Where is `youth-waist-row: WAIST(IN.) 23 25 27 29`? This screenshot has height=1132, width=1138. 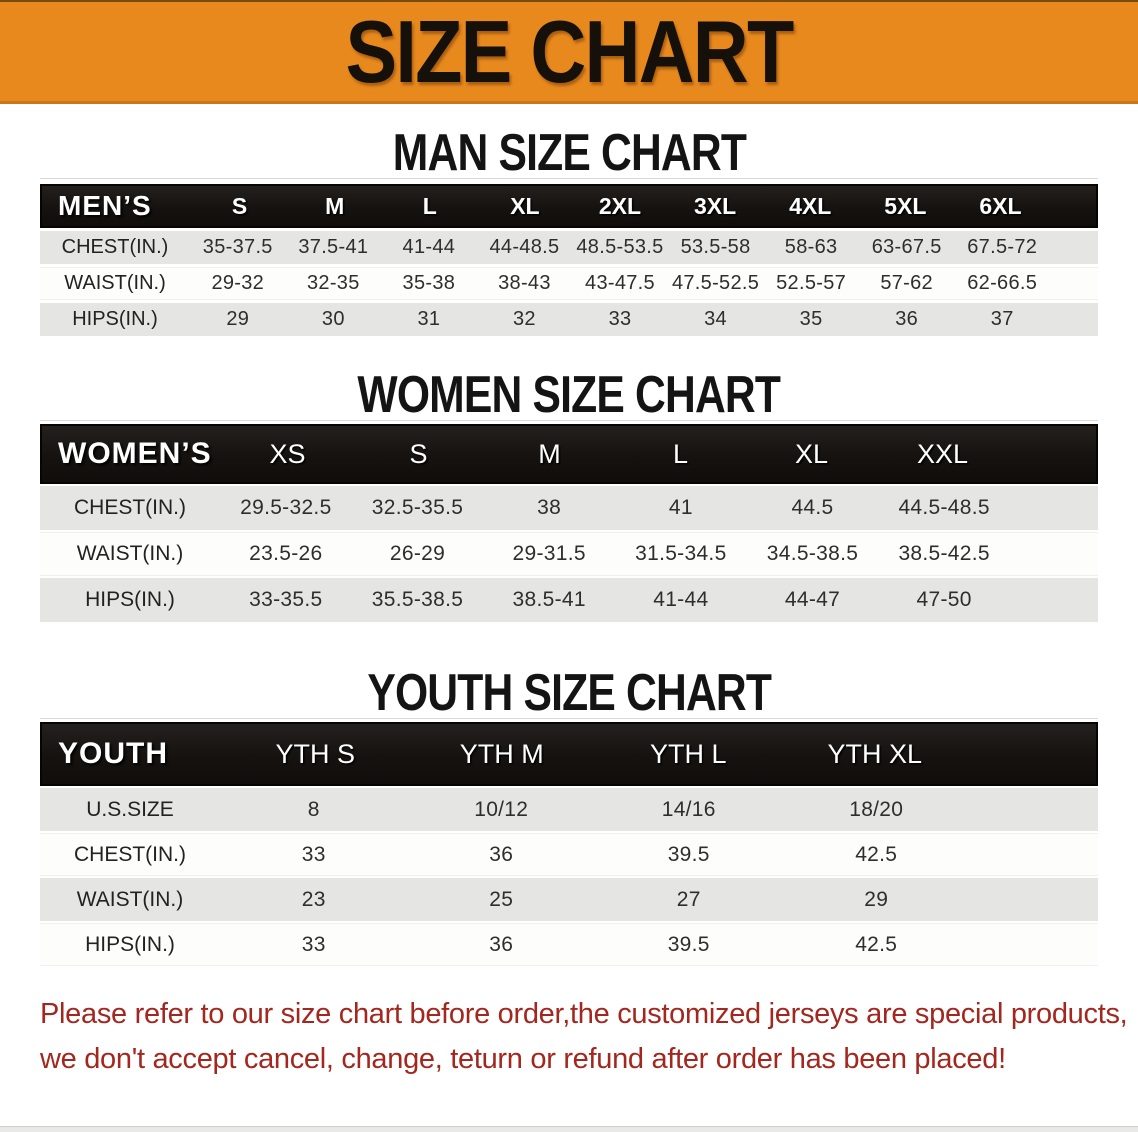
youth-waist-row: WAIST(IN.) 23 25 27 29 is located at coordinates (569, 899).